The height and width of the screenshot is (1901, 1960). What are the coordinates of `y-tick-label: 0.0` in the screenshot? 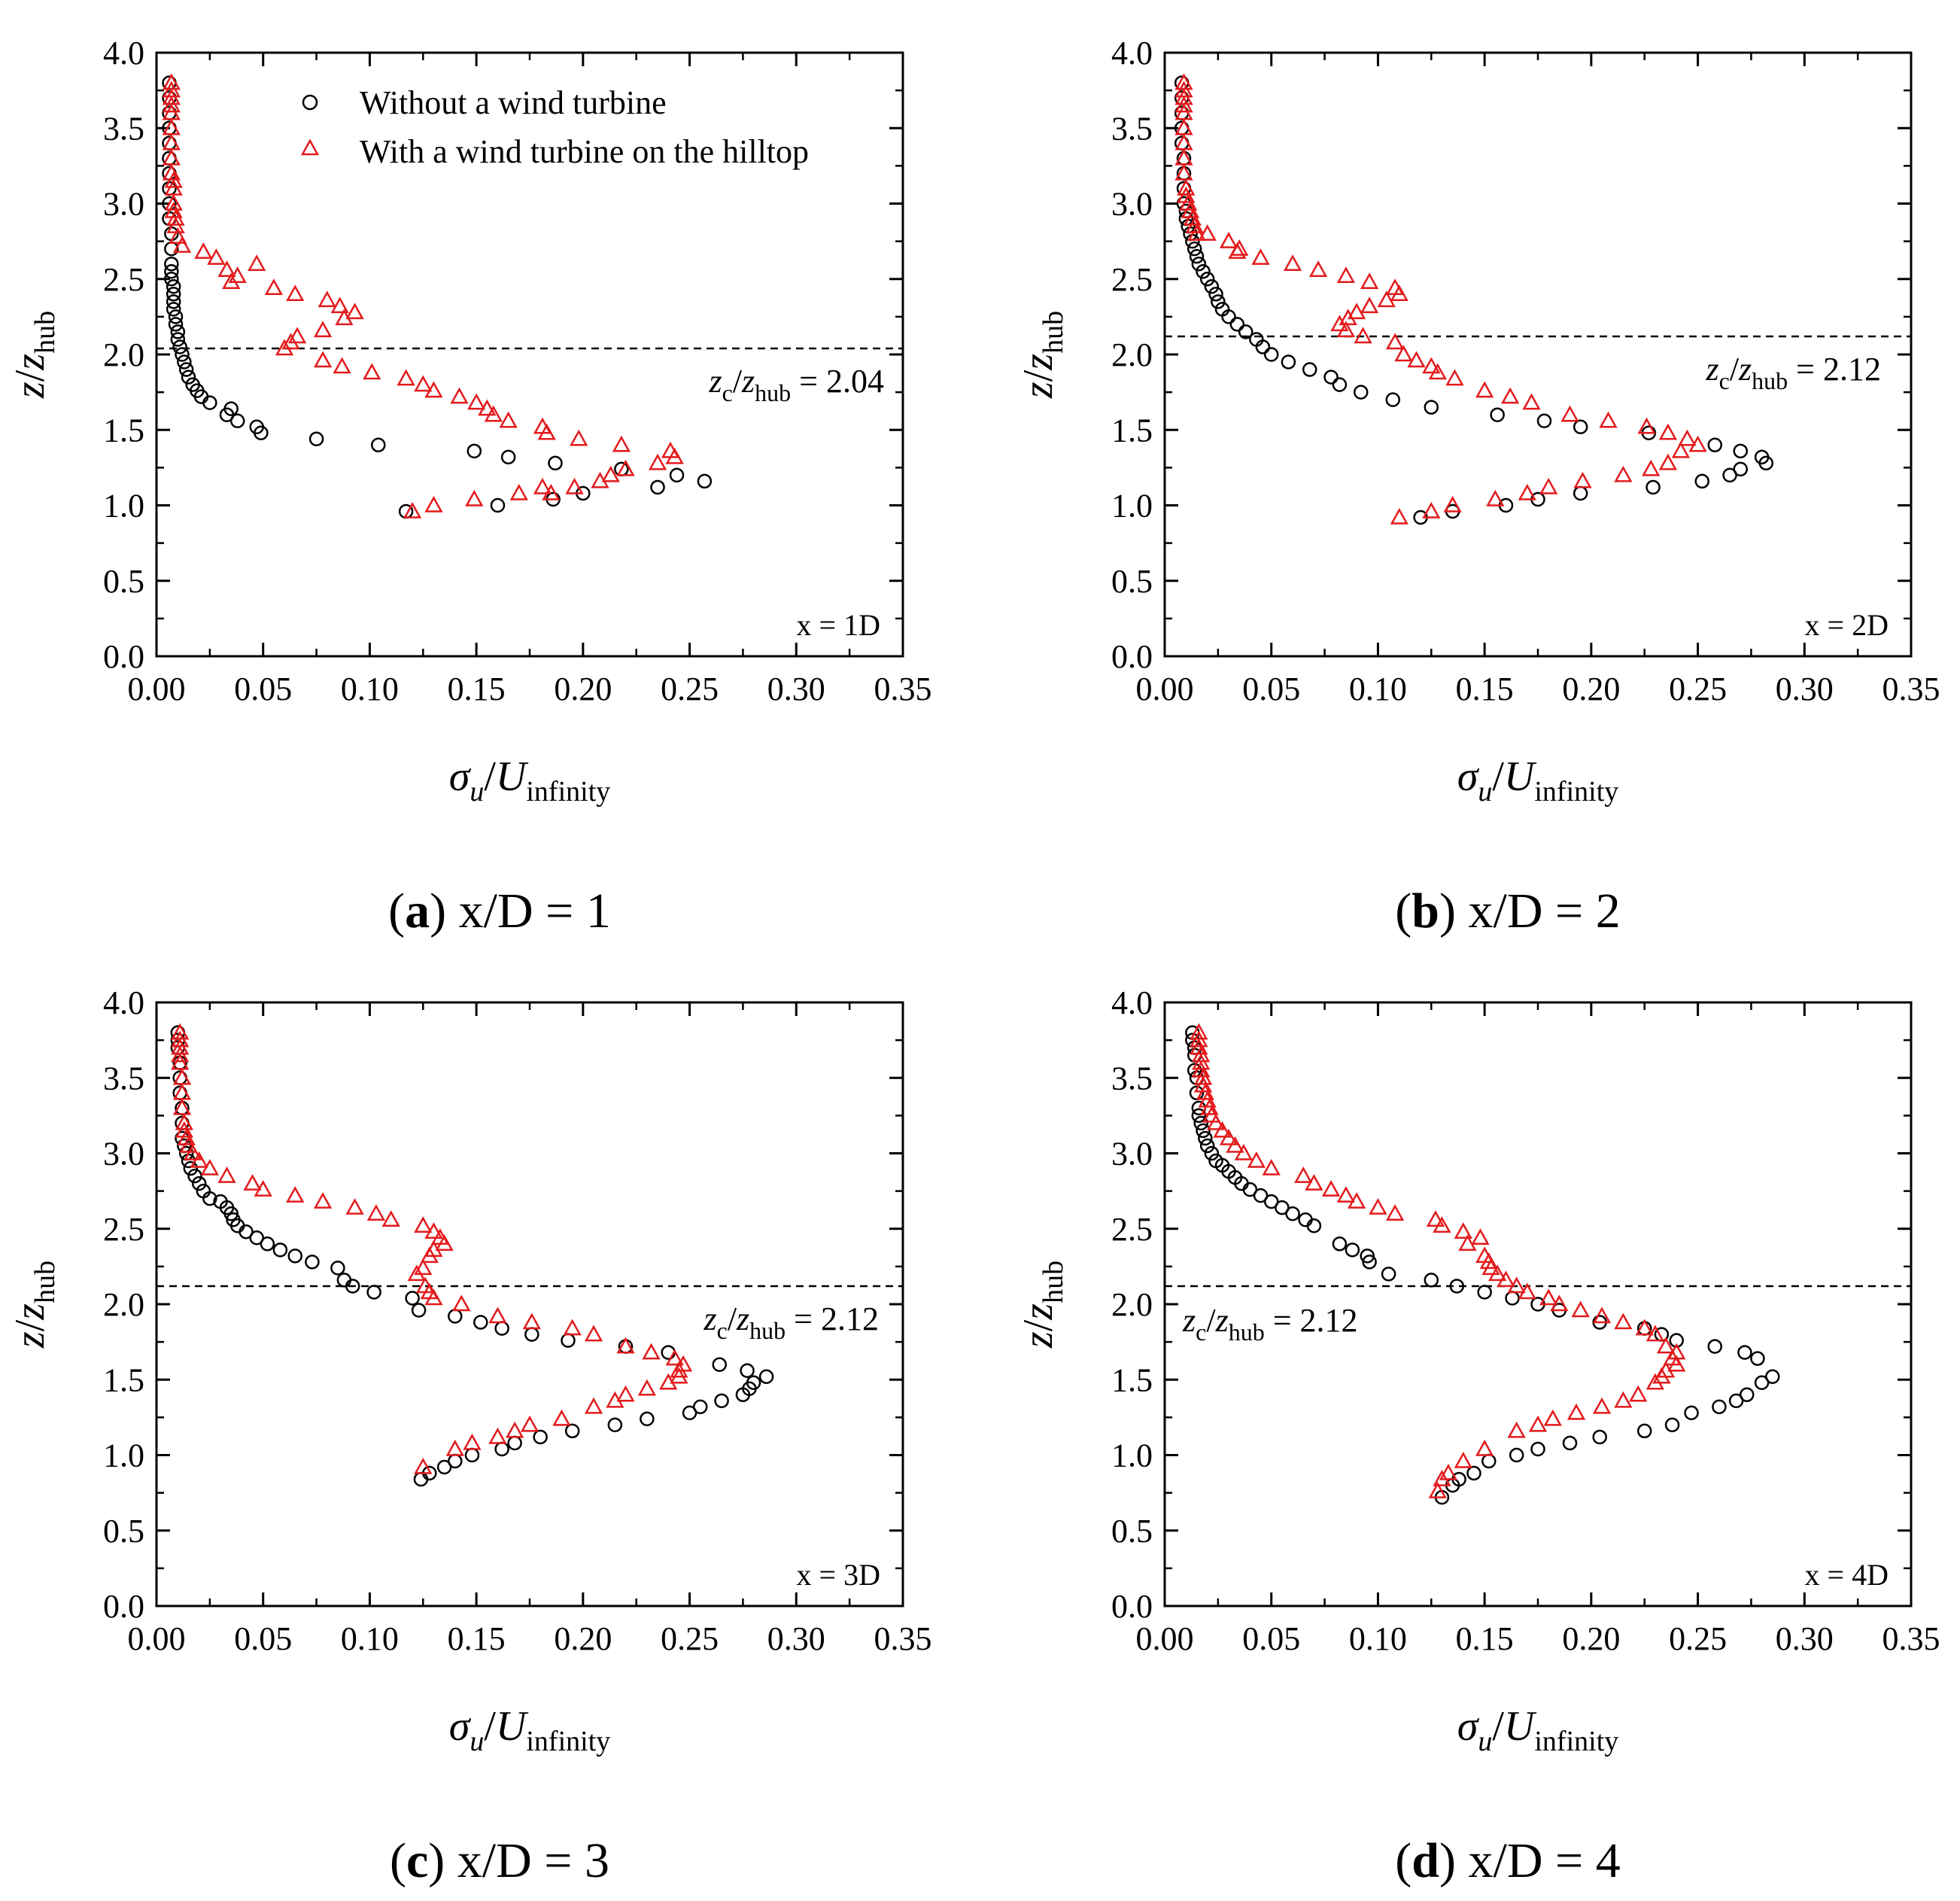 It's located at (124, 656).